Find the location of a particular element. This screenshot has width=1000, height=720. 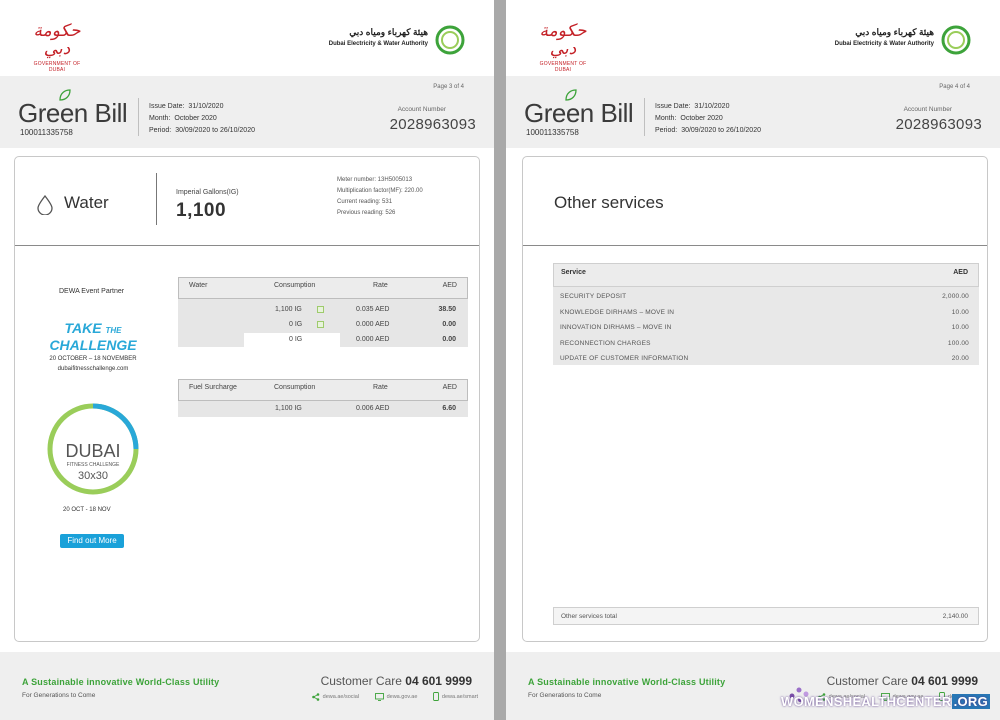

table-row: 1,100 IG 0.006 AED 6.60 is located at coordinates (323, 411).